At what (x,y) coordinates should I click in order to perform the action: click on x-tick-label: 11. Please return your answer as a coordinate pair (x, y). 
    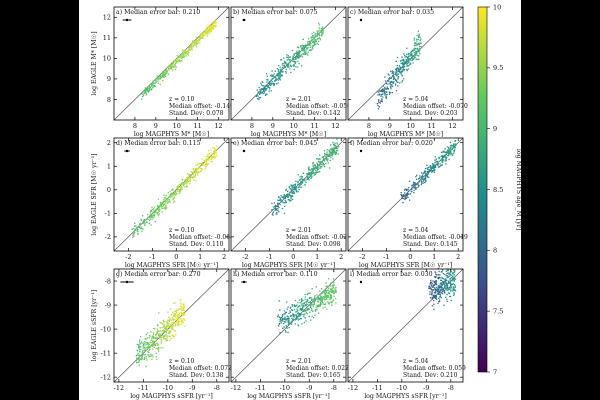
    Looking at the image, I should click on (197, 126).